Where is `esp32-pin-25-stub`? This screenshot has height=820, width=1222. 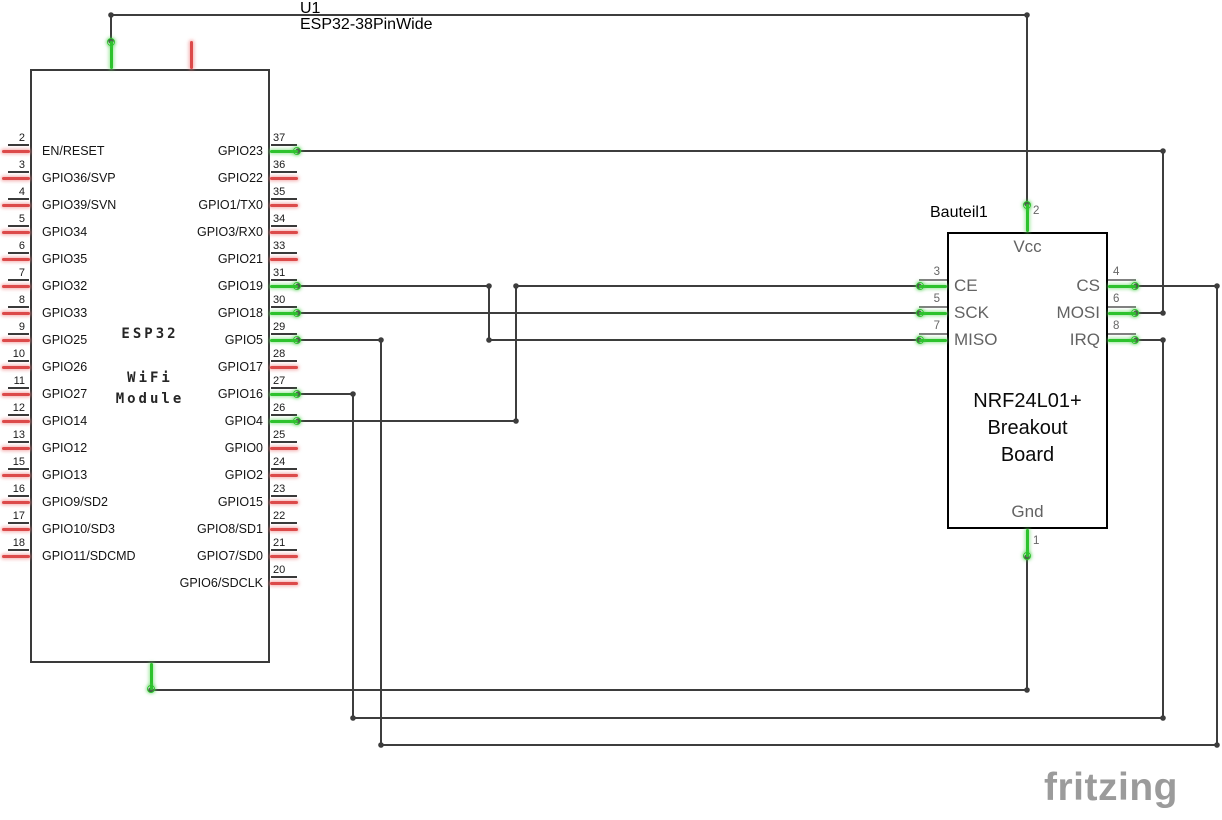 esp32-pin-25-stub is located at coordinates (284, 448).